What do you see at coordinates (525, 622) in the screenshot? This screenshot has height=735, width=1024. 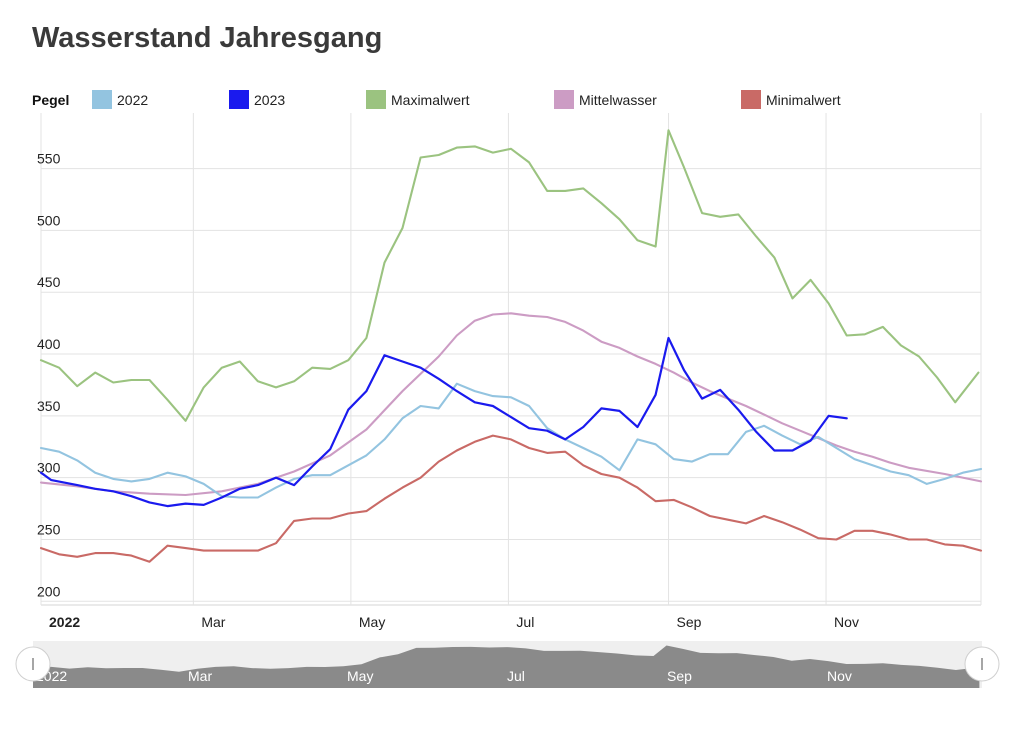 I see `x-tick-label-3: Jul` at bounding box center [525, 622].